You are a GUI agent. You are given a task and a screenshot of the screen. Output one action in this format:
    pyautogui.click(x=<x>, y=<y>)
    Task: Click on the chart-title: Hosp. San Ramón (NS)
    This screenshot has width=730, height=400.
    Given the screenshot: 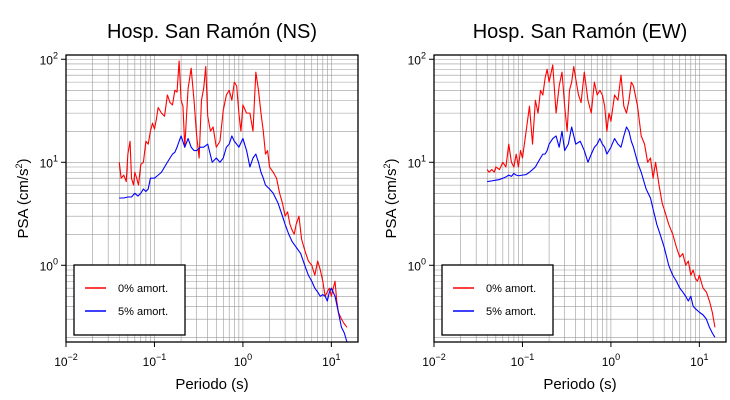 What is the action you would take?
    pyautogui.click(x=212, y=32)
    